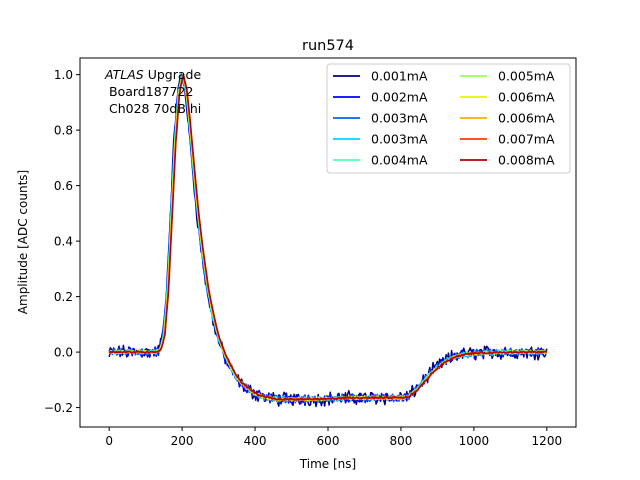  I want to click on annotation-line2: Board187722, so click(151, 91).